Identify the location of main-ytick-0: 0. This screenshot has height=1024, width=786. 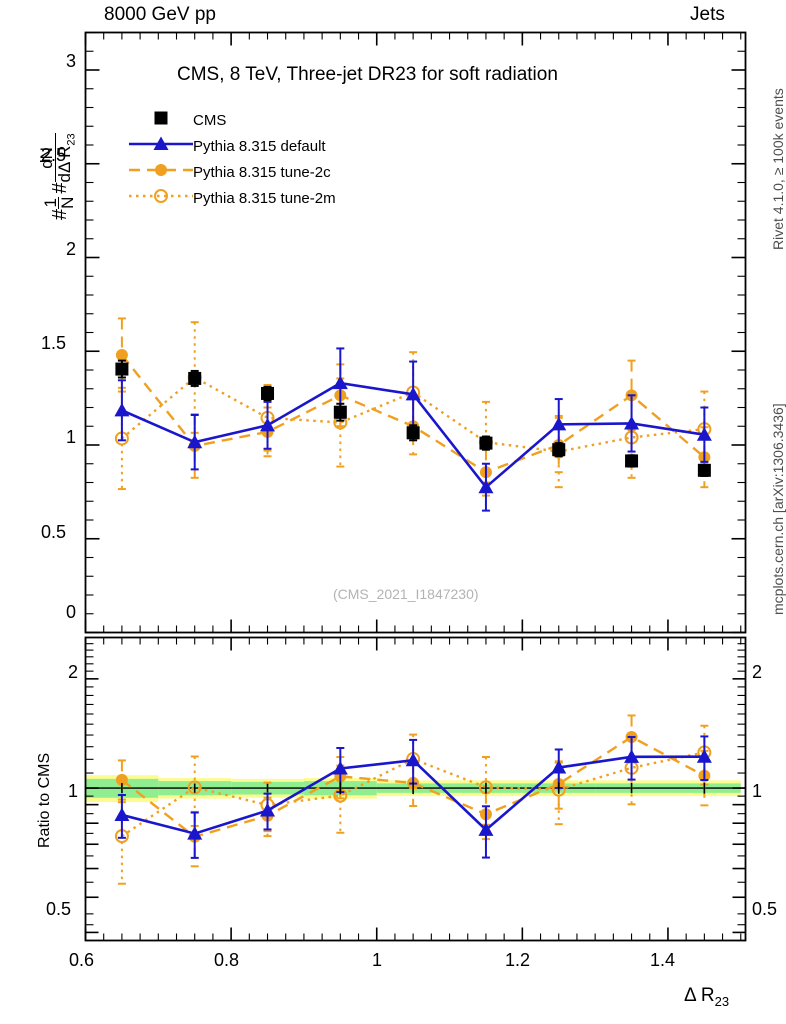
(71, 612).